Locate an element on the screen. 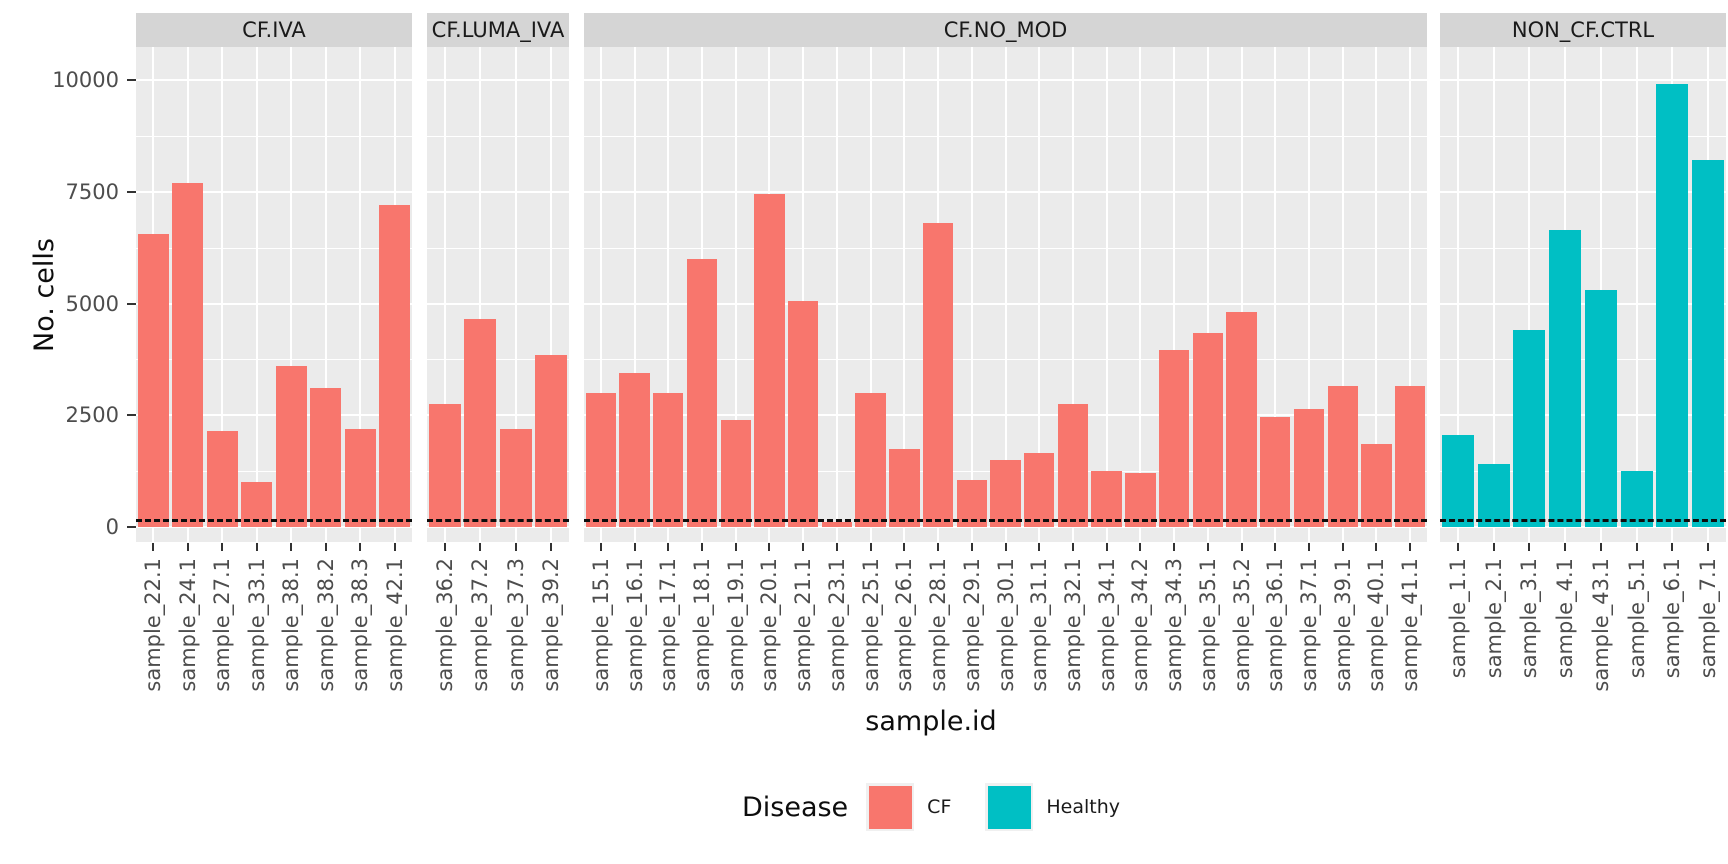  x-tick-label: sample_24.1 is located at coordinates (187, 625).